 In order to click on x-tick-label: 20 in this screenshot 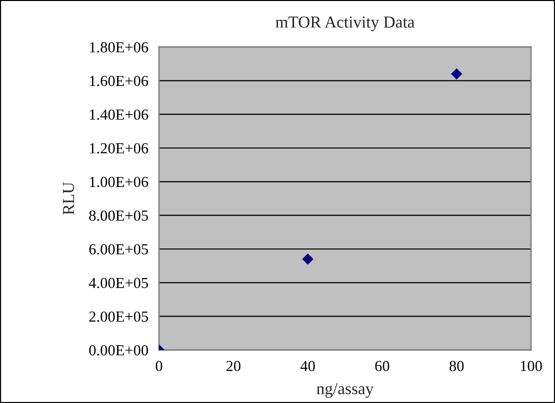, I will do `click(233, 366)`.